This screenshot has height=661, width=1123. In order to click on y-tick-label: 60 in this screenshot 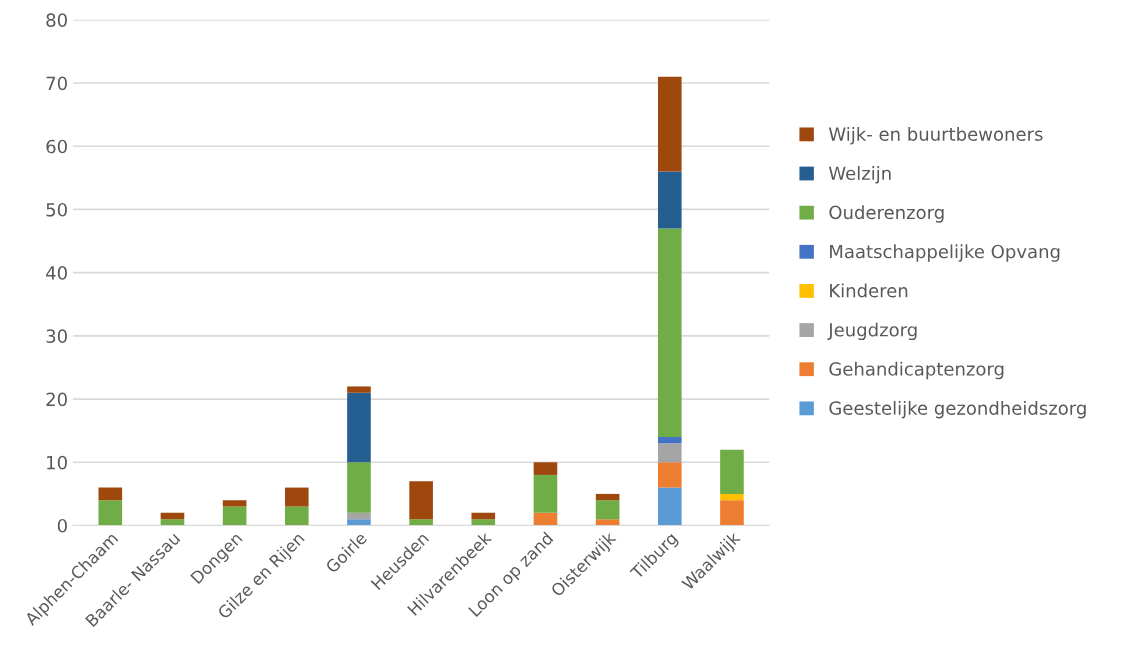, I will do `click(56, 146)`.